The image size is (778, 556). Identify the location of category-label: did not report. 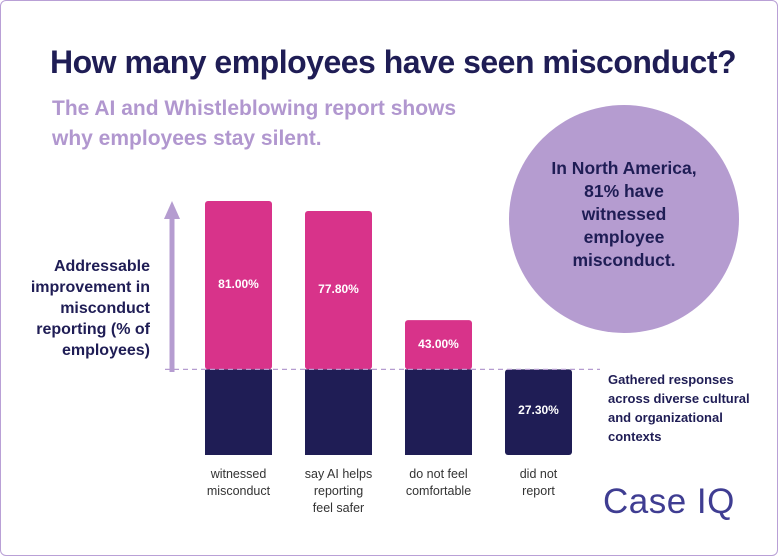
(538, 482).